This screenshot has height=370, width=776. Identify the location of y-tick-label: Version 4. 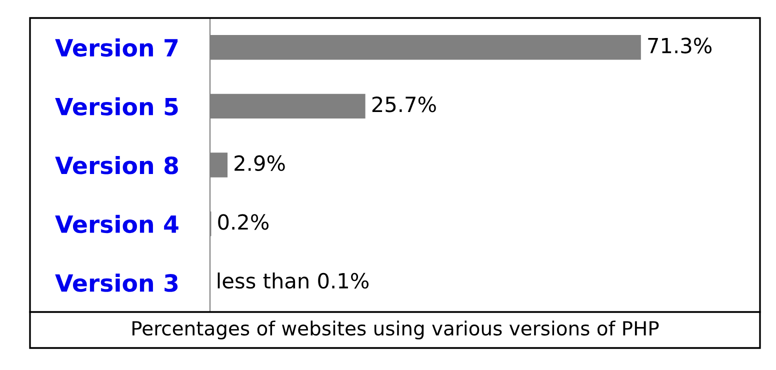
(116, 224).